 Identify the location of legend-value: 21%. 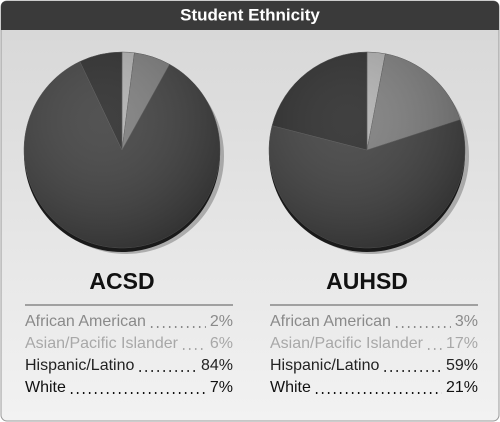
(462, 387).